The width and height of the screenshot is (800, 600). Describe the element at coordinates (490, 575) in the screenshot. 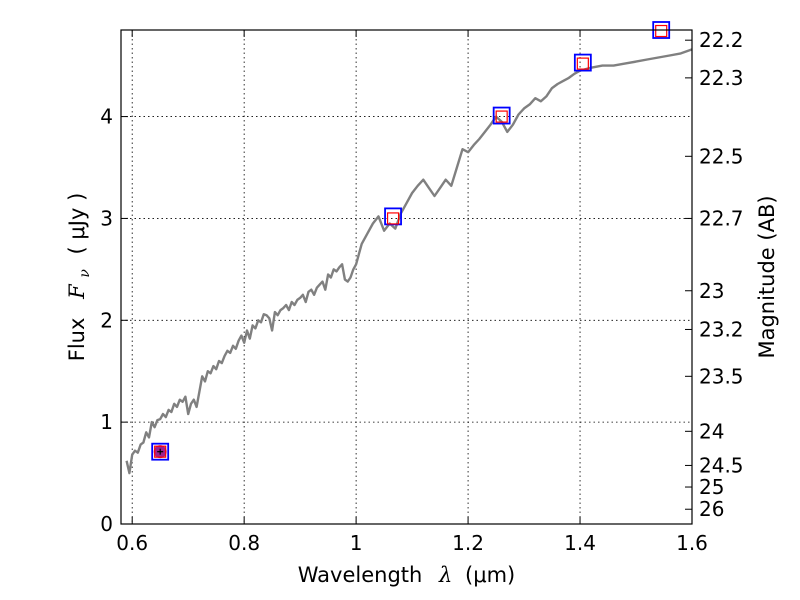

I see `x-axis-label-unit: (μm)` at that location.